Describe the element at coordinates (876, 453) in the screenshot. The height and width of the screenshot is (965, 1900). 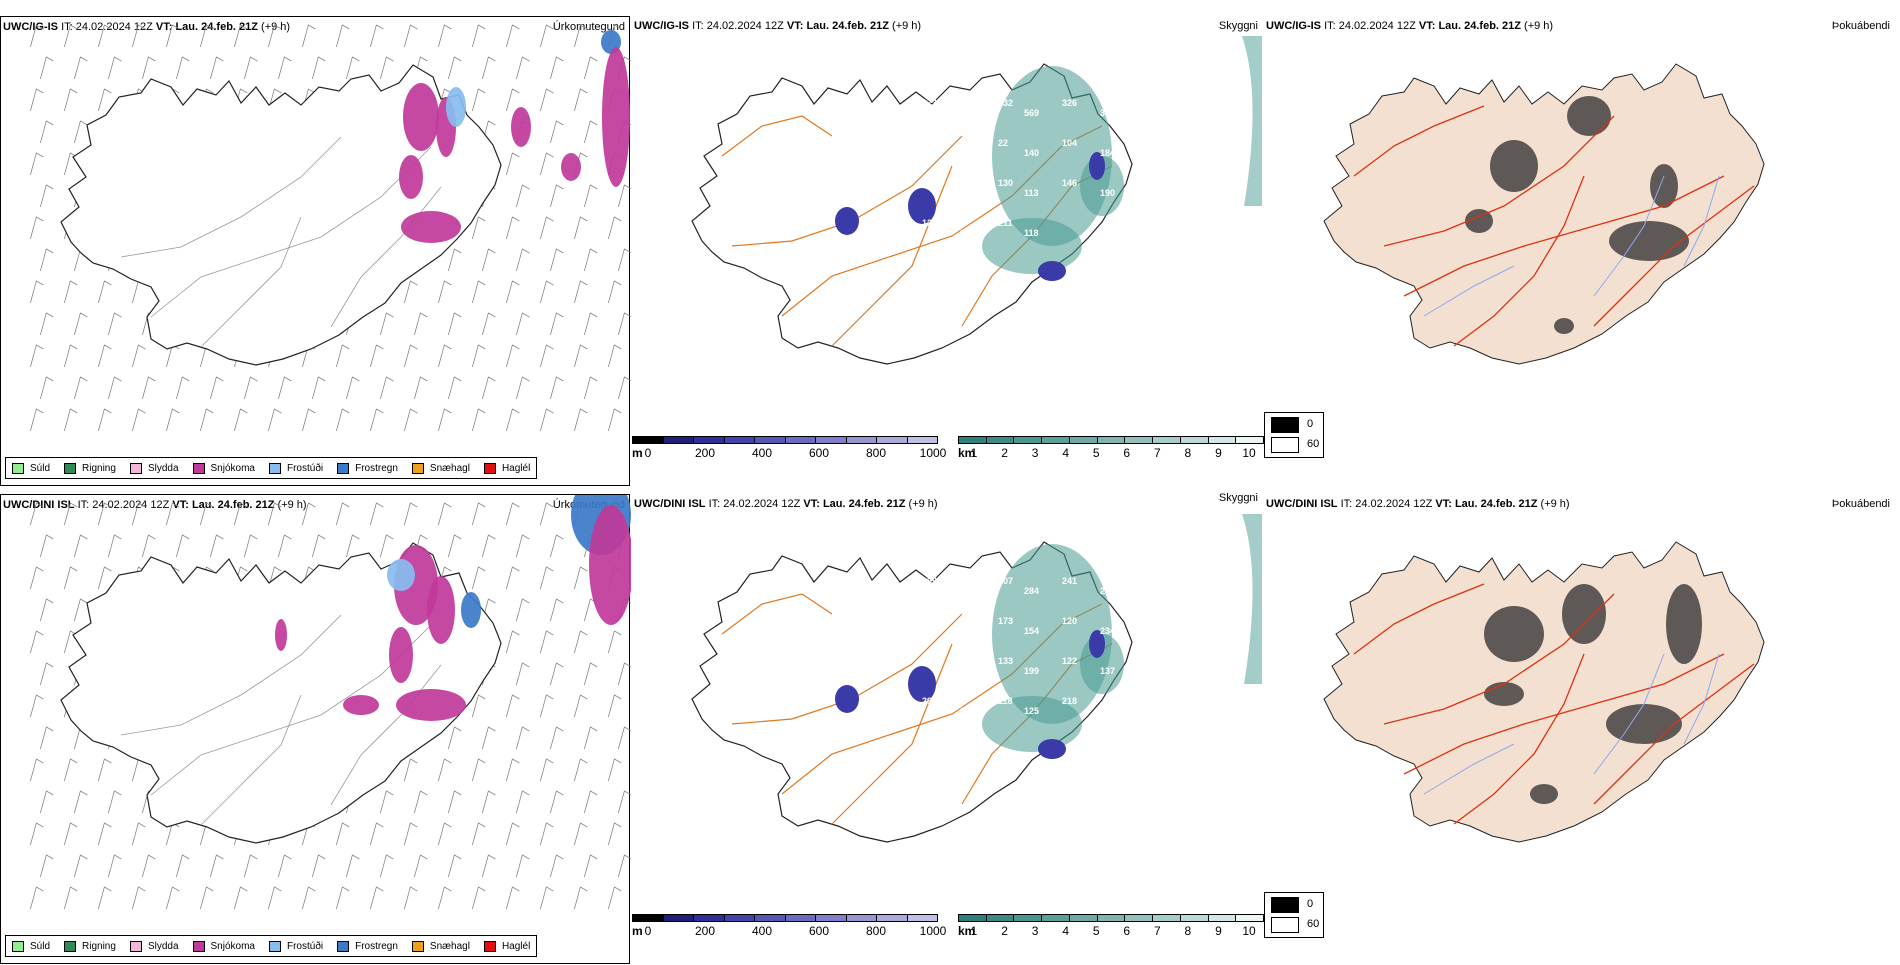
I see `colorbar-tick: 800` at that location.